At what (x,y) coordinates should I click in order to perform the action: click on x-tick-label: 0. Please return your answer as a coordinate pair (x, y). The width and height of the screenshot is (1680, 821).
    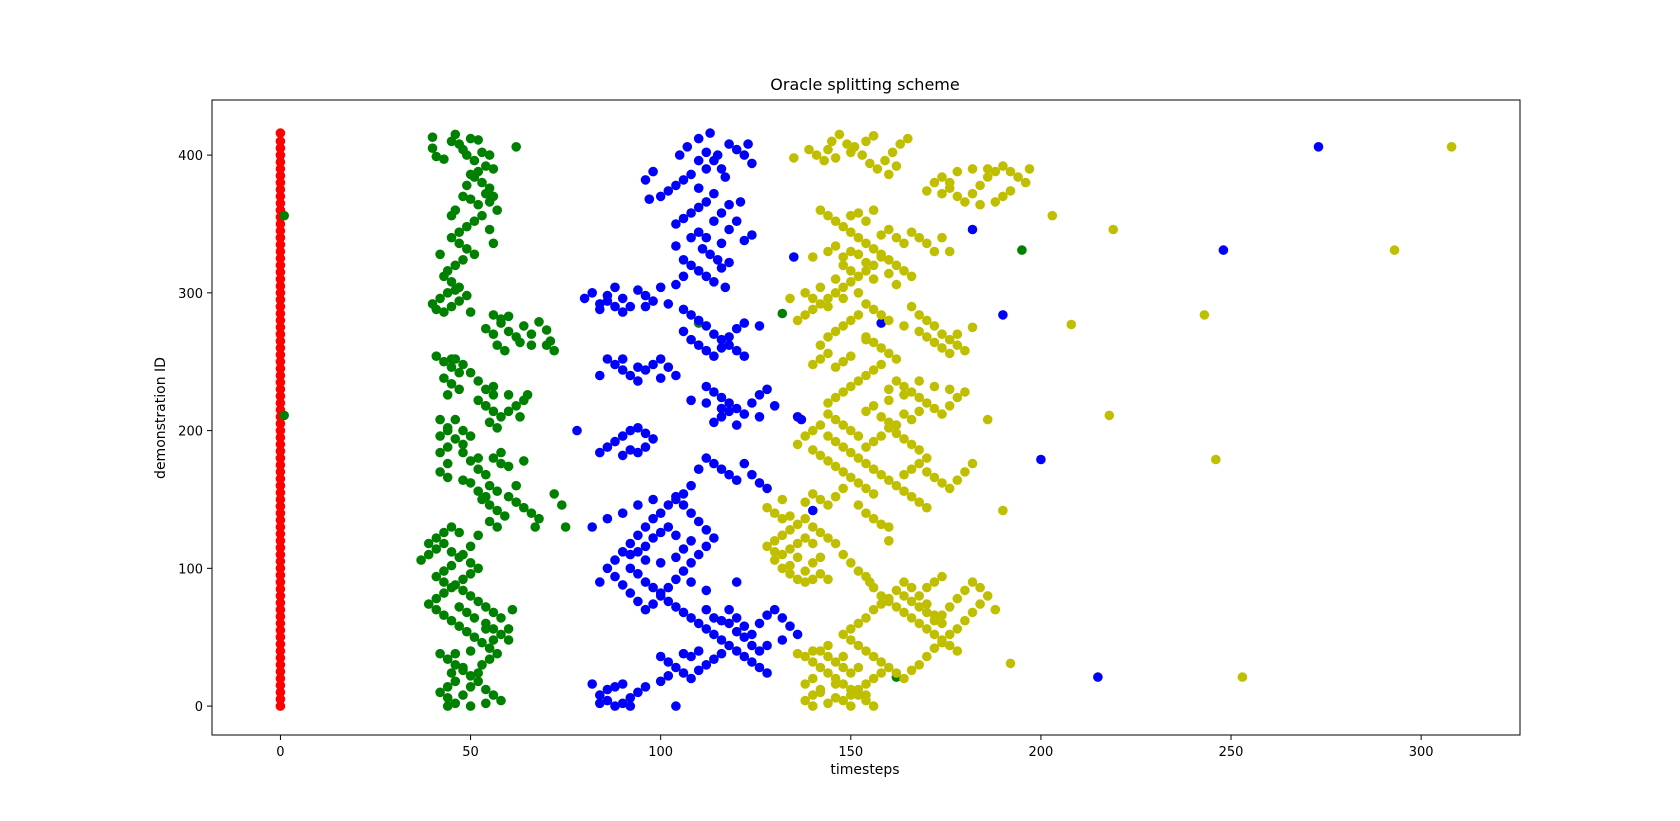
    Looking at the image, I should click on (280, 752).